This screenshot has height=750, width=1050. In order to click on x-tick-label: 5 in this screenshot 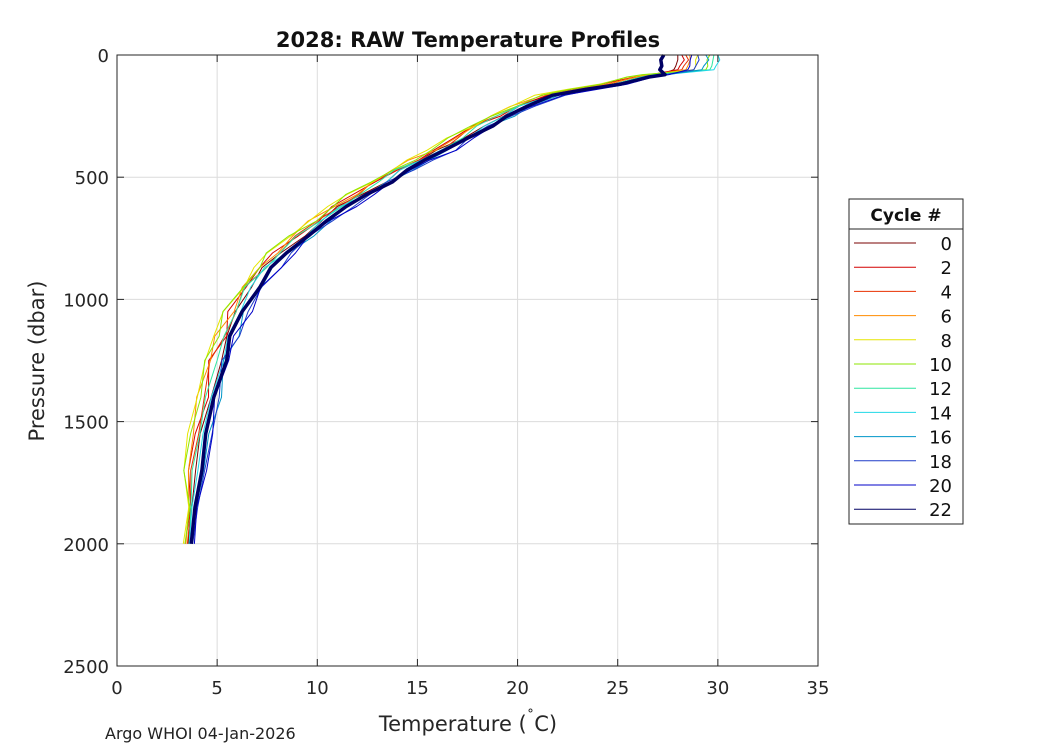, I will do `click(216, 688)`.